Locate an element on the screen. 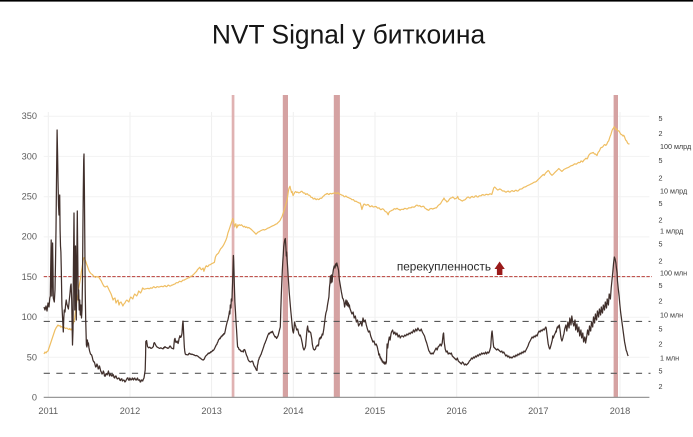 The width and height of the screenshot is (693, 437). svg-text: 2013 is located at coordinates (211, 411).